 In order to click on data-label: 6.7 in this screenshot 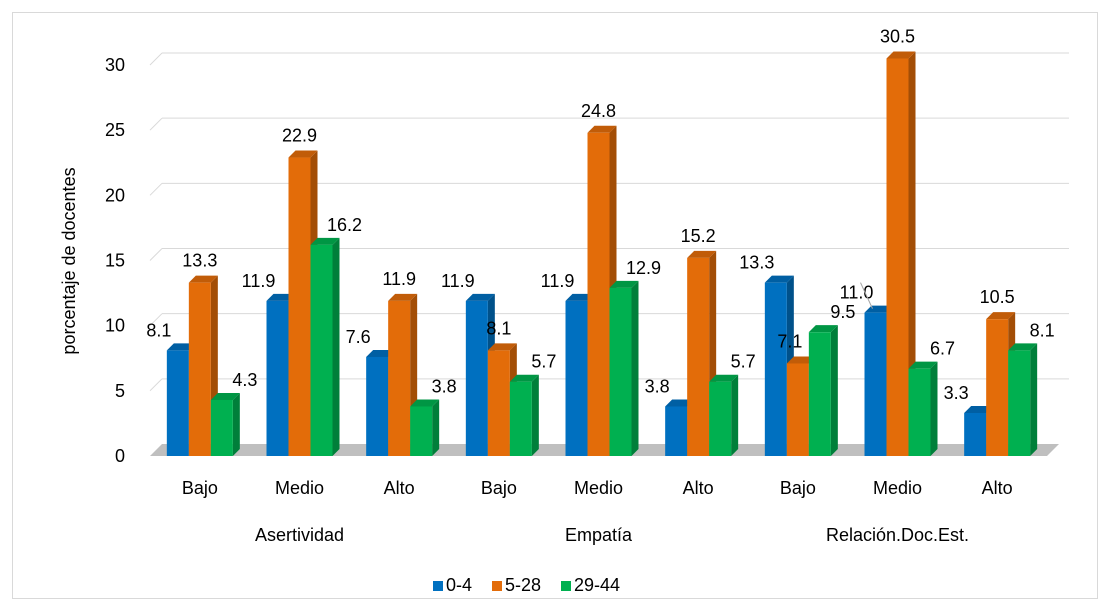, I will do `click(942, 349)`.